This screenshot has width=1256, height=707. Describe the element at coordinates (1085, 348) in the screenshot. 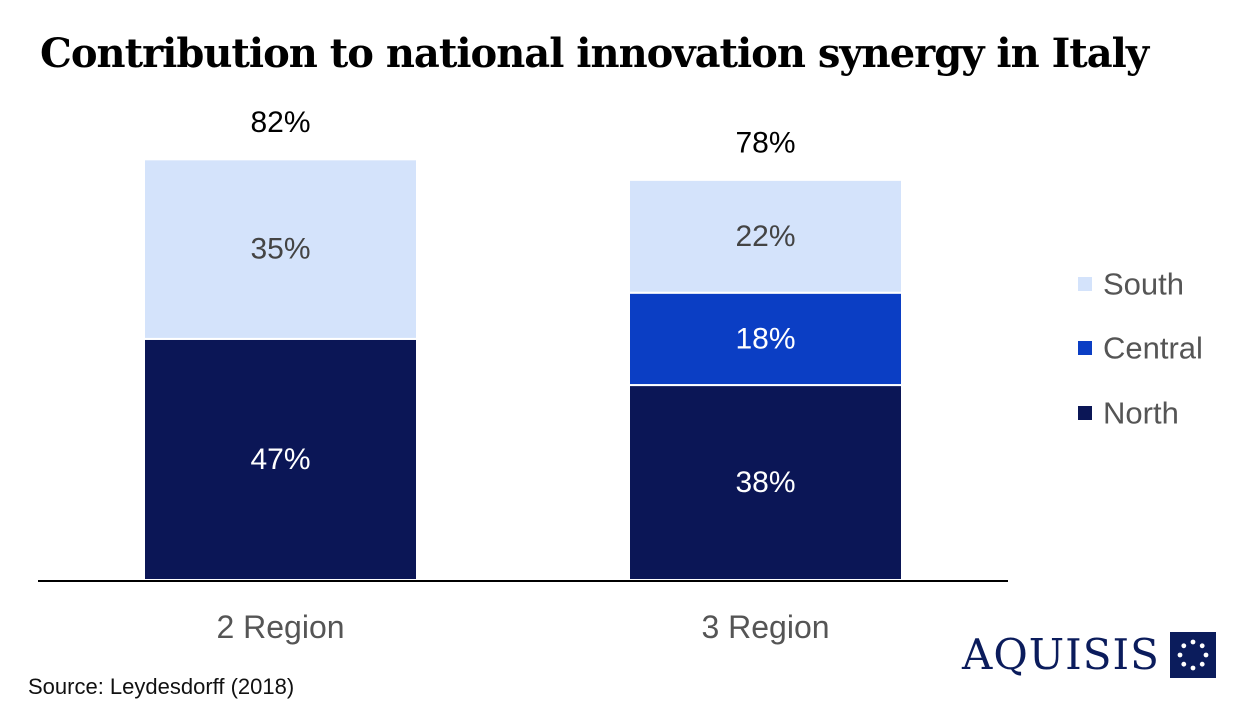

I see `legend-swatch-central` at that location.